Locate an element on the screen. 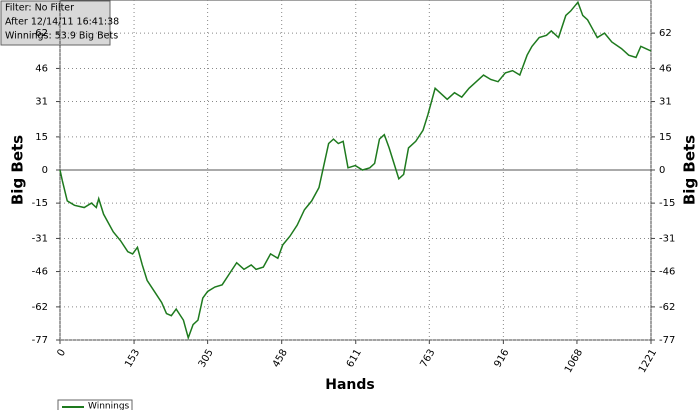 The height and width of the screenshot is (414, 700). y2-tick-label: 46 is located at coordinates (665, 68).